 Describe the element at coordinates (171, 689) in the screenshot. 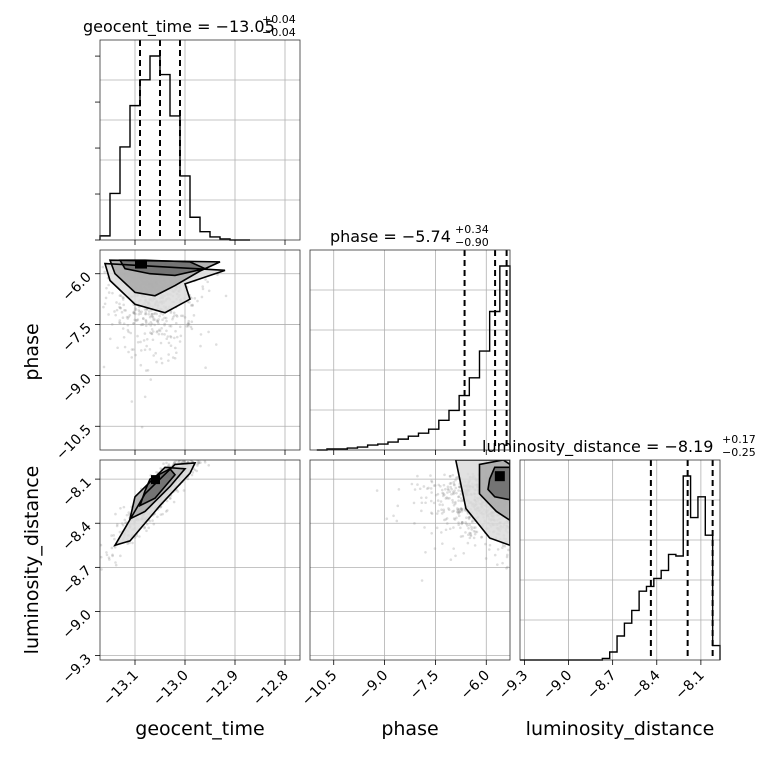

I see `x-tick-label: −13.0` at that location.